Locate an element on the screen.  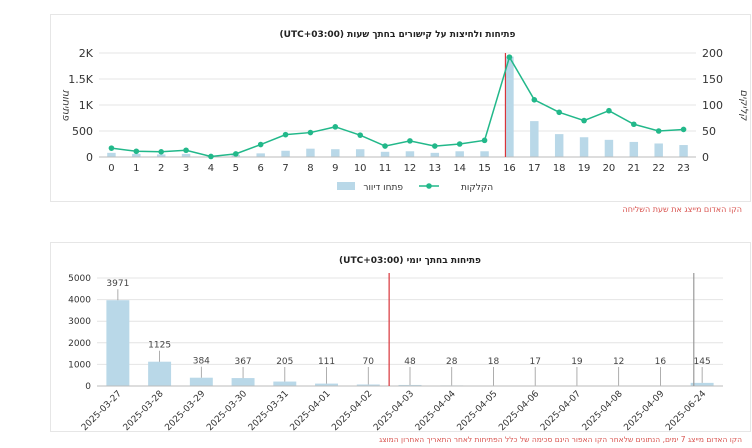
x-tick-label: 7 is located at coordinates (285, 168).